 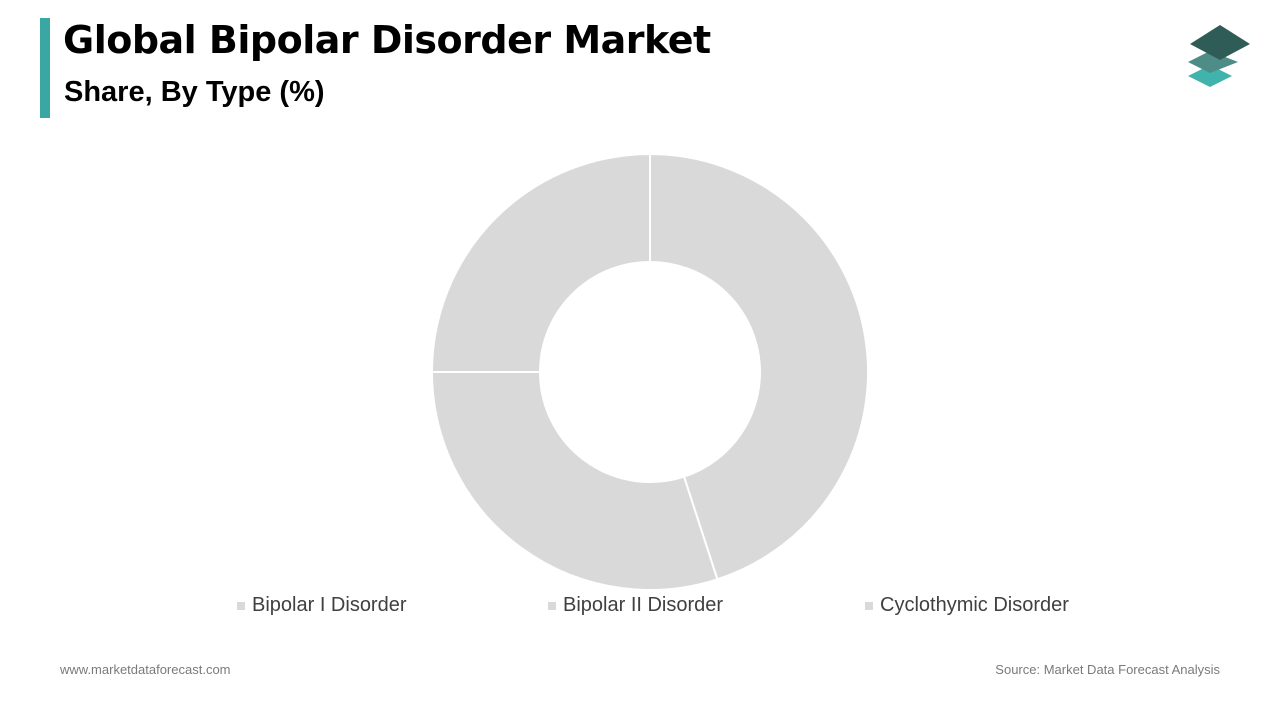 What do you see at coordinates (1210, 76) in the screenshot?
I see `logo-layer-bottom` at bounding box center [1210, 76].